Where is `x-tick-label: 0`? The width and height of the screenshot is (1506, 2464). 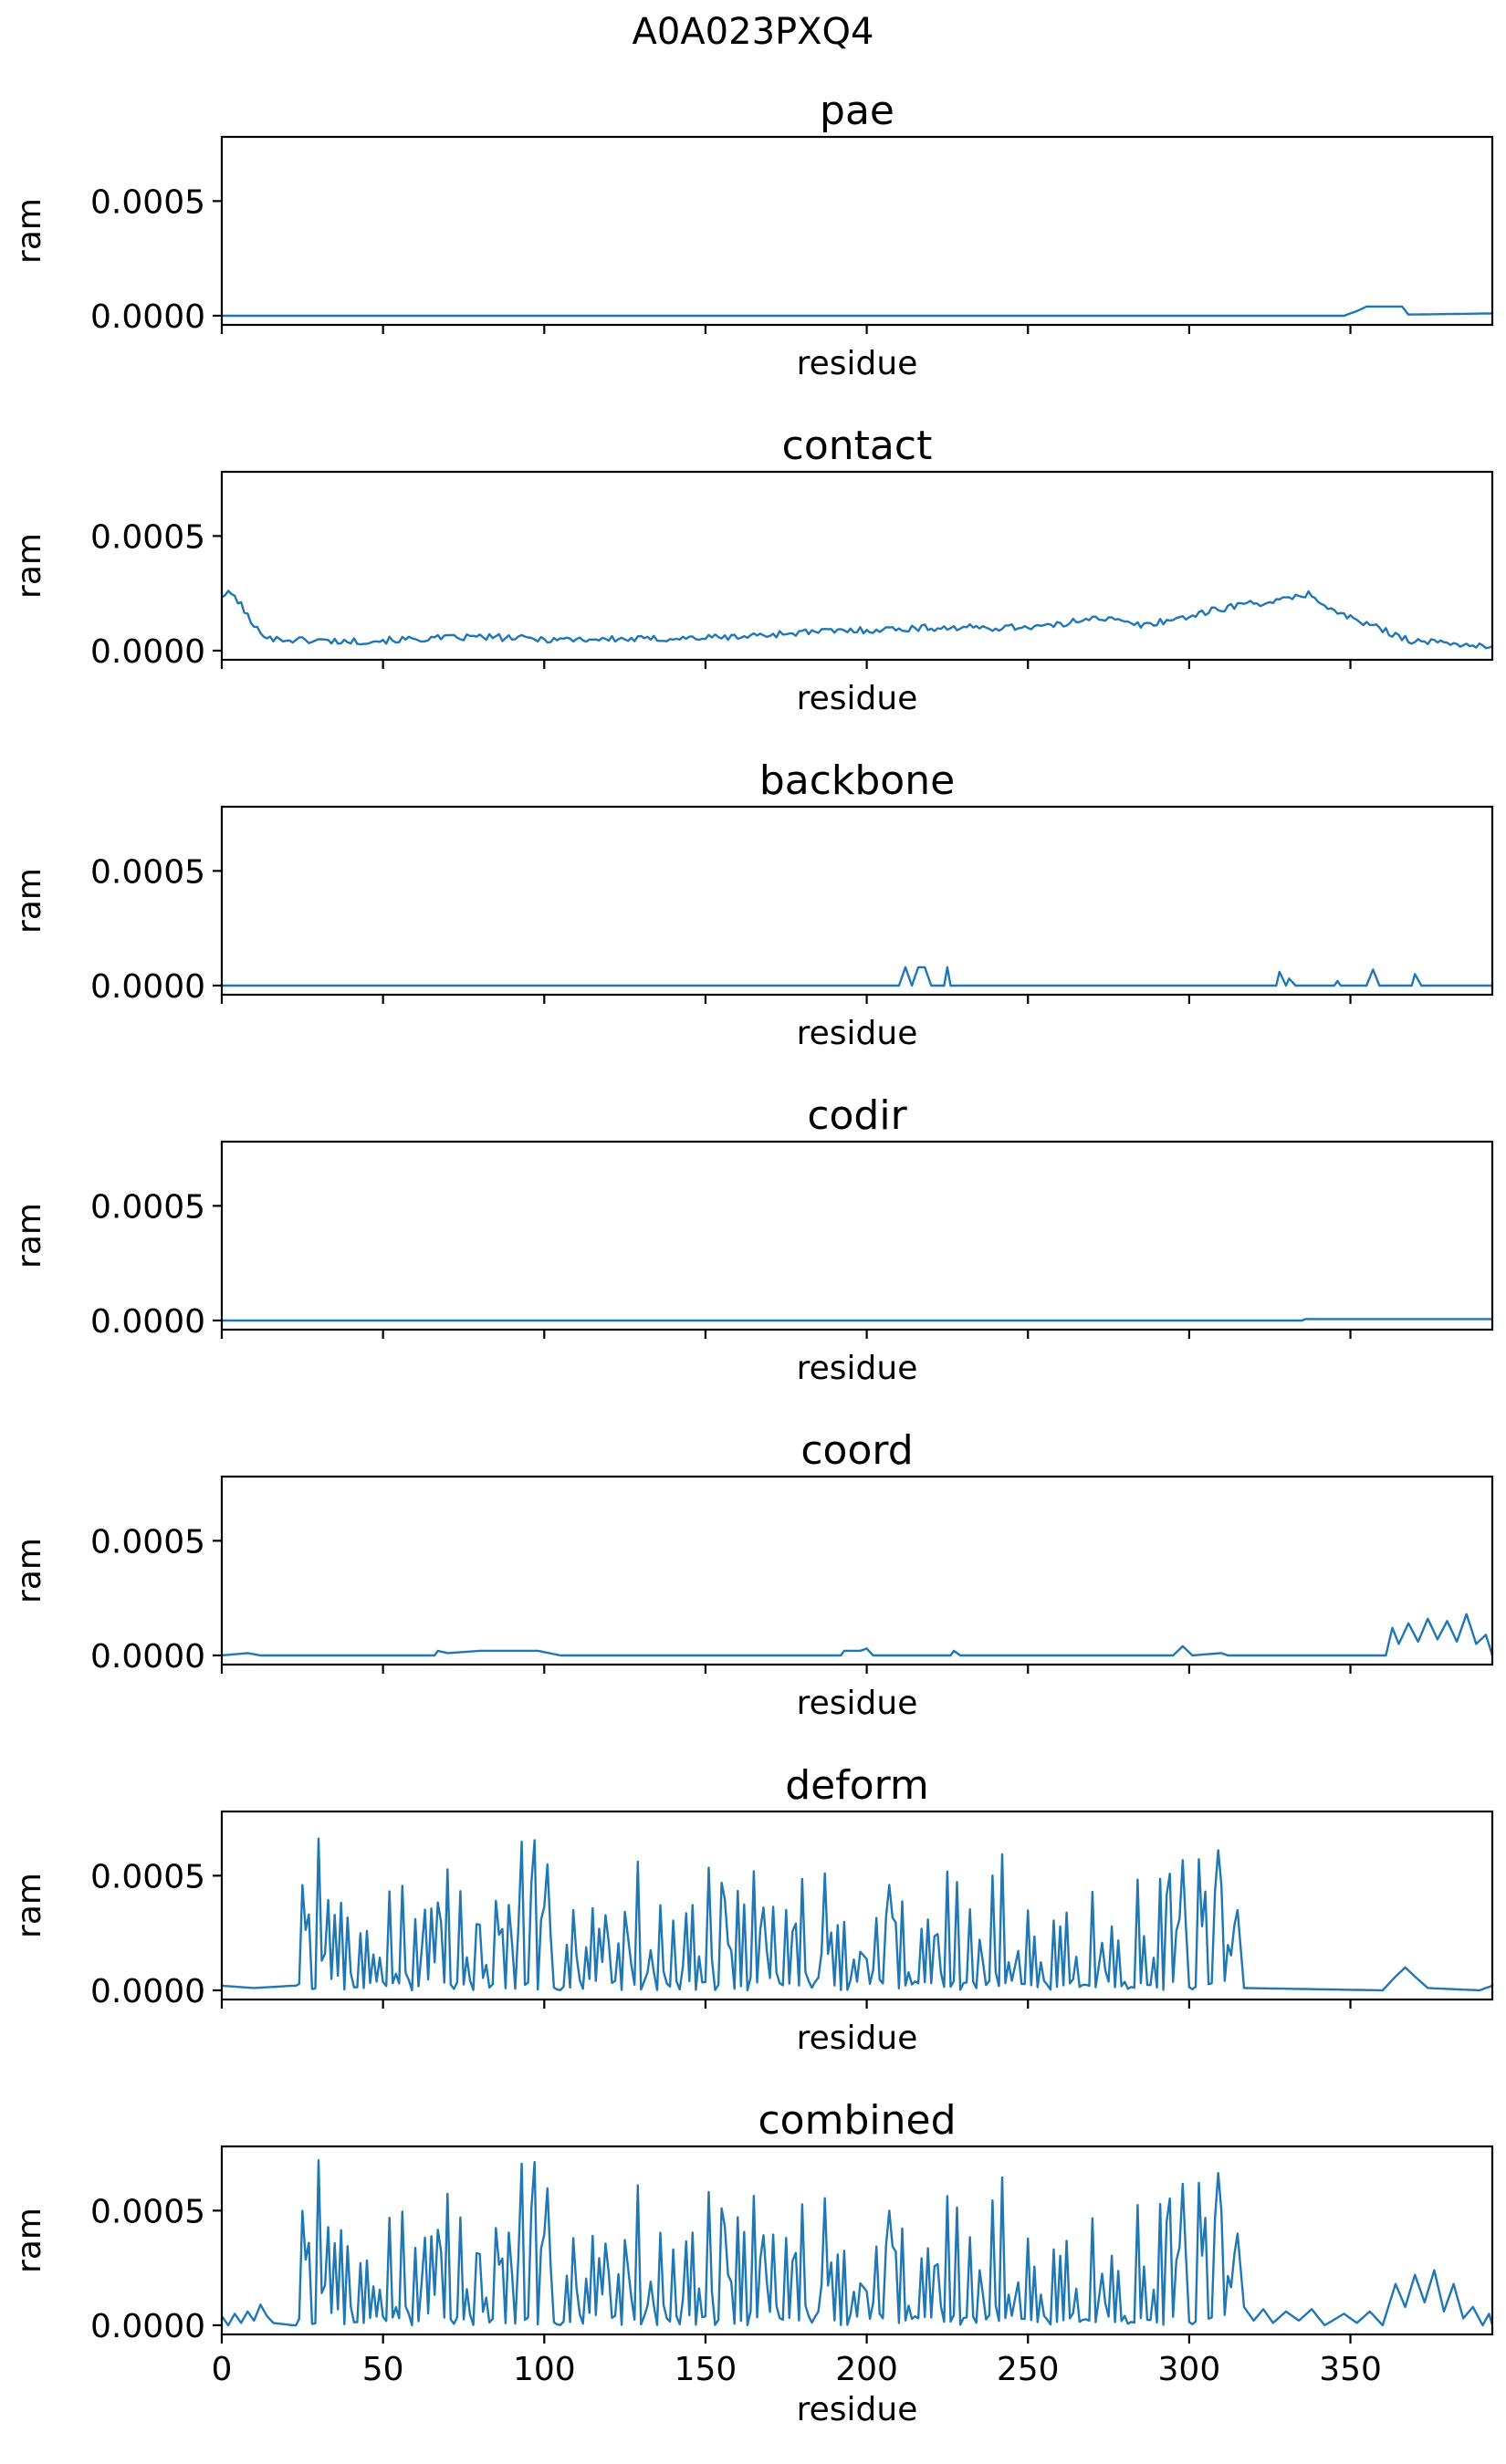 x-tick-label: 0 is located at coordinates (222, 2369).